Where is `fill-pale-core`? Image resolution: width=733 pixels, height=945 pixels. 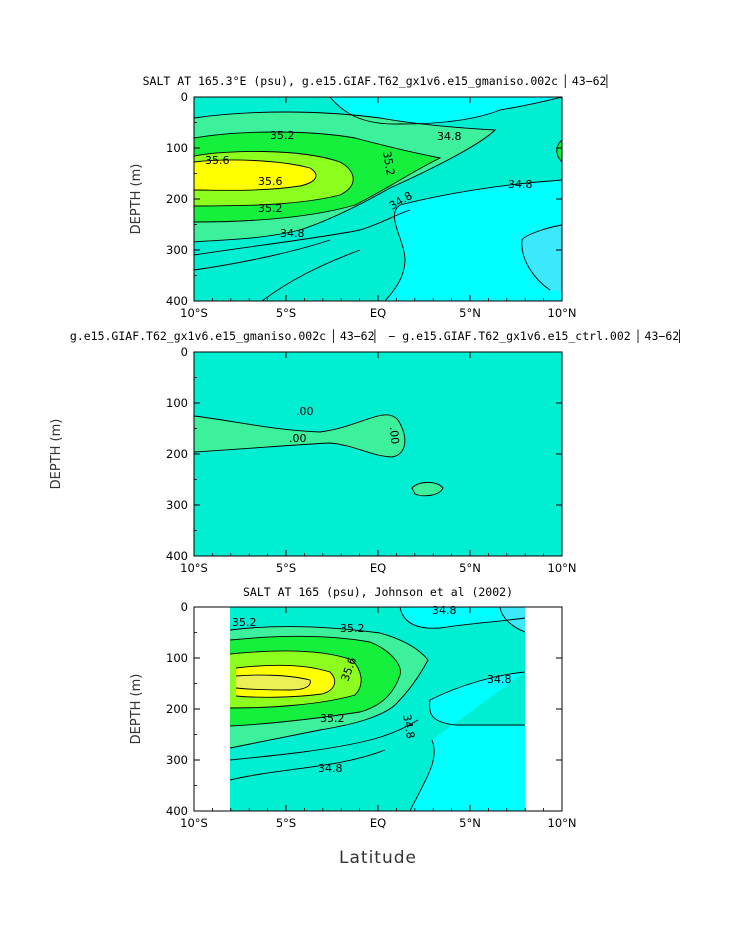 fill-pale-core is located at coordinates (273, 682).